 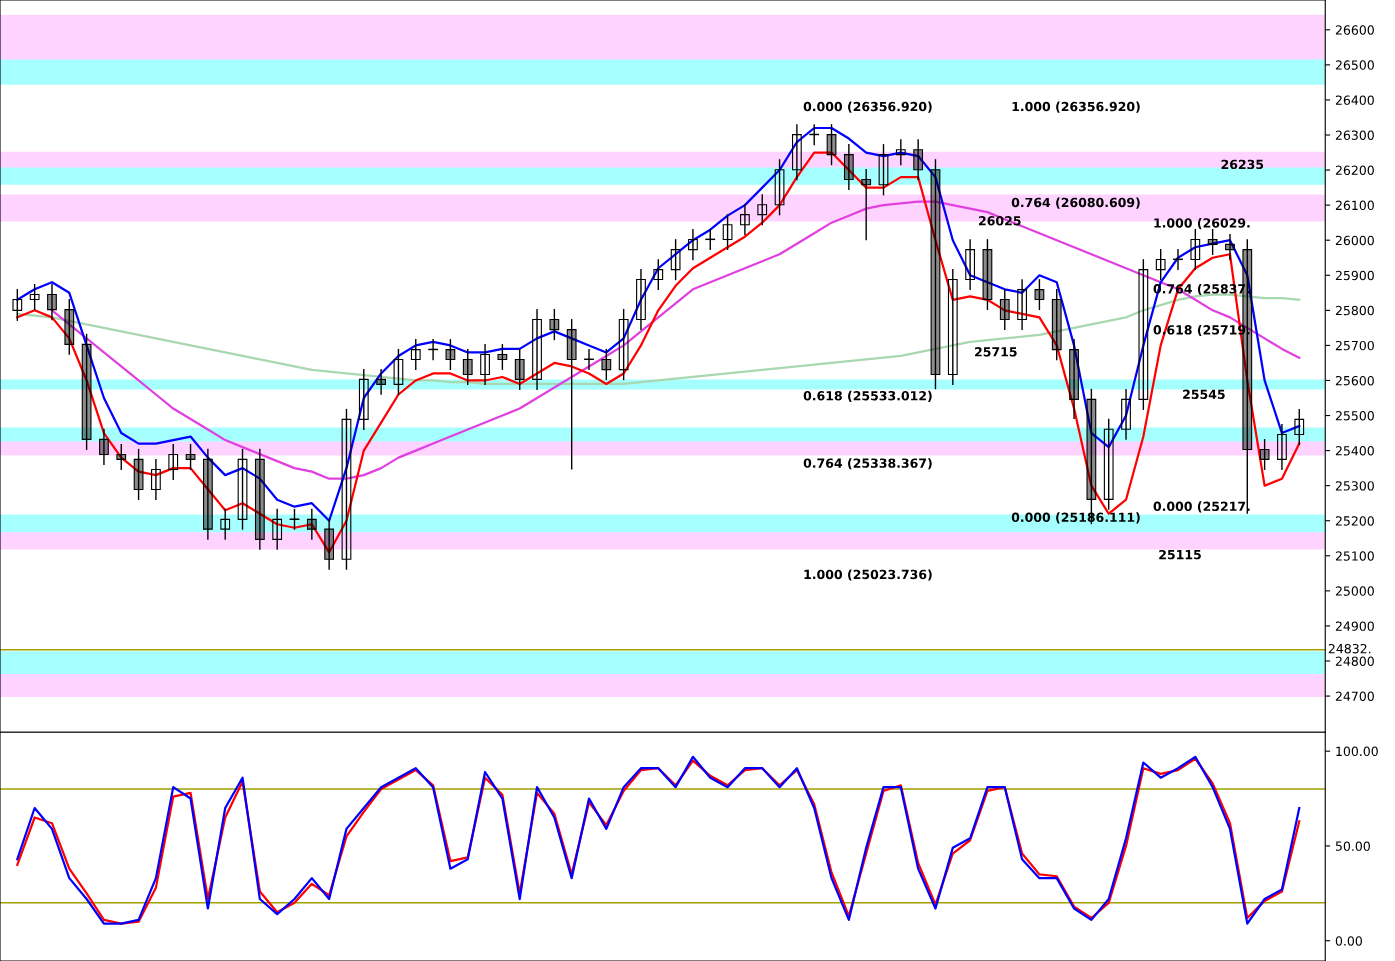 What do you see at coordinates (1354, 521) in the screenshot?
I see `y-tick-label: 25200` at bounding box center [1354, 521].